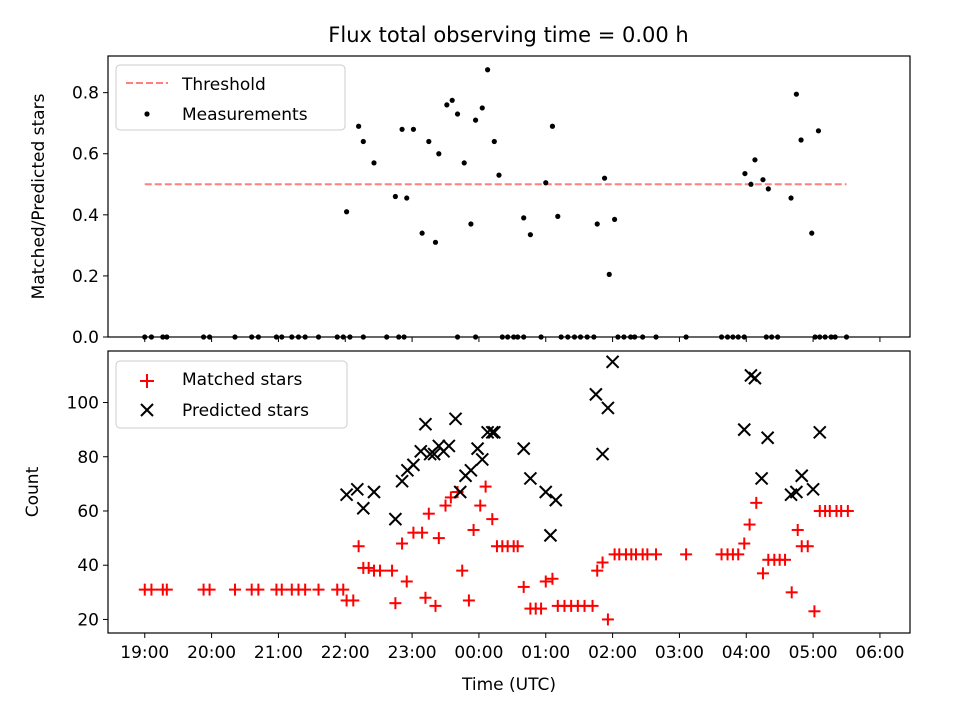  I want to click on y-tick-label: 0.4, so click(85, 216).